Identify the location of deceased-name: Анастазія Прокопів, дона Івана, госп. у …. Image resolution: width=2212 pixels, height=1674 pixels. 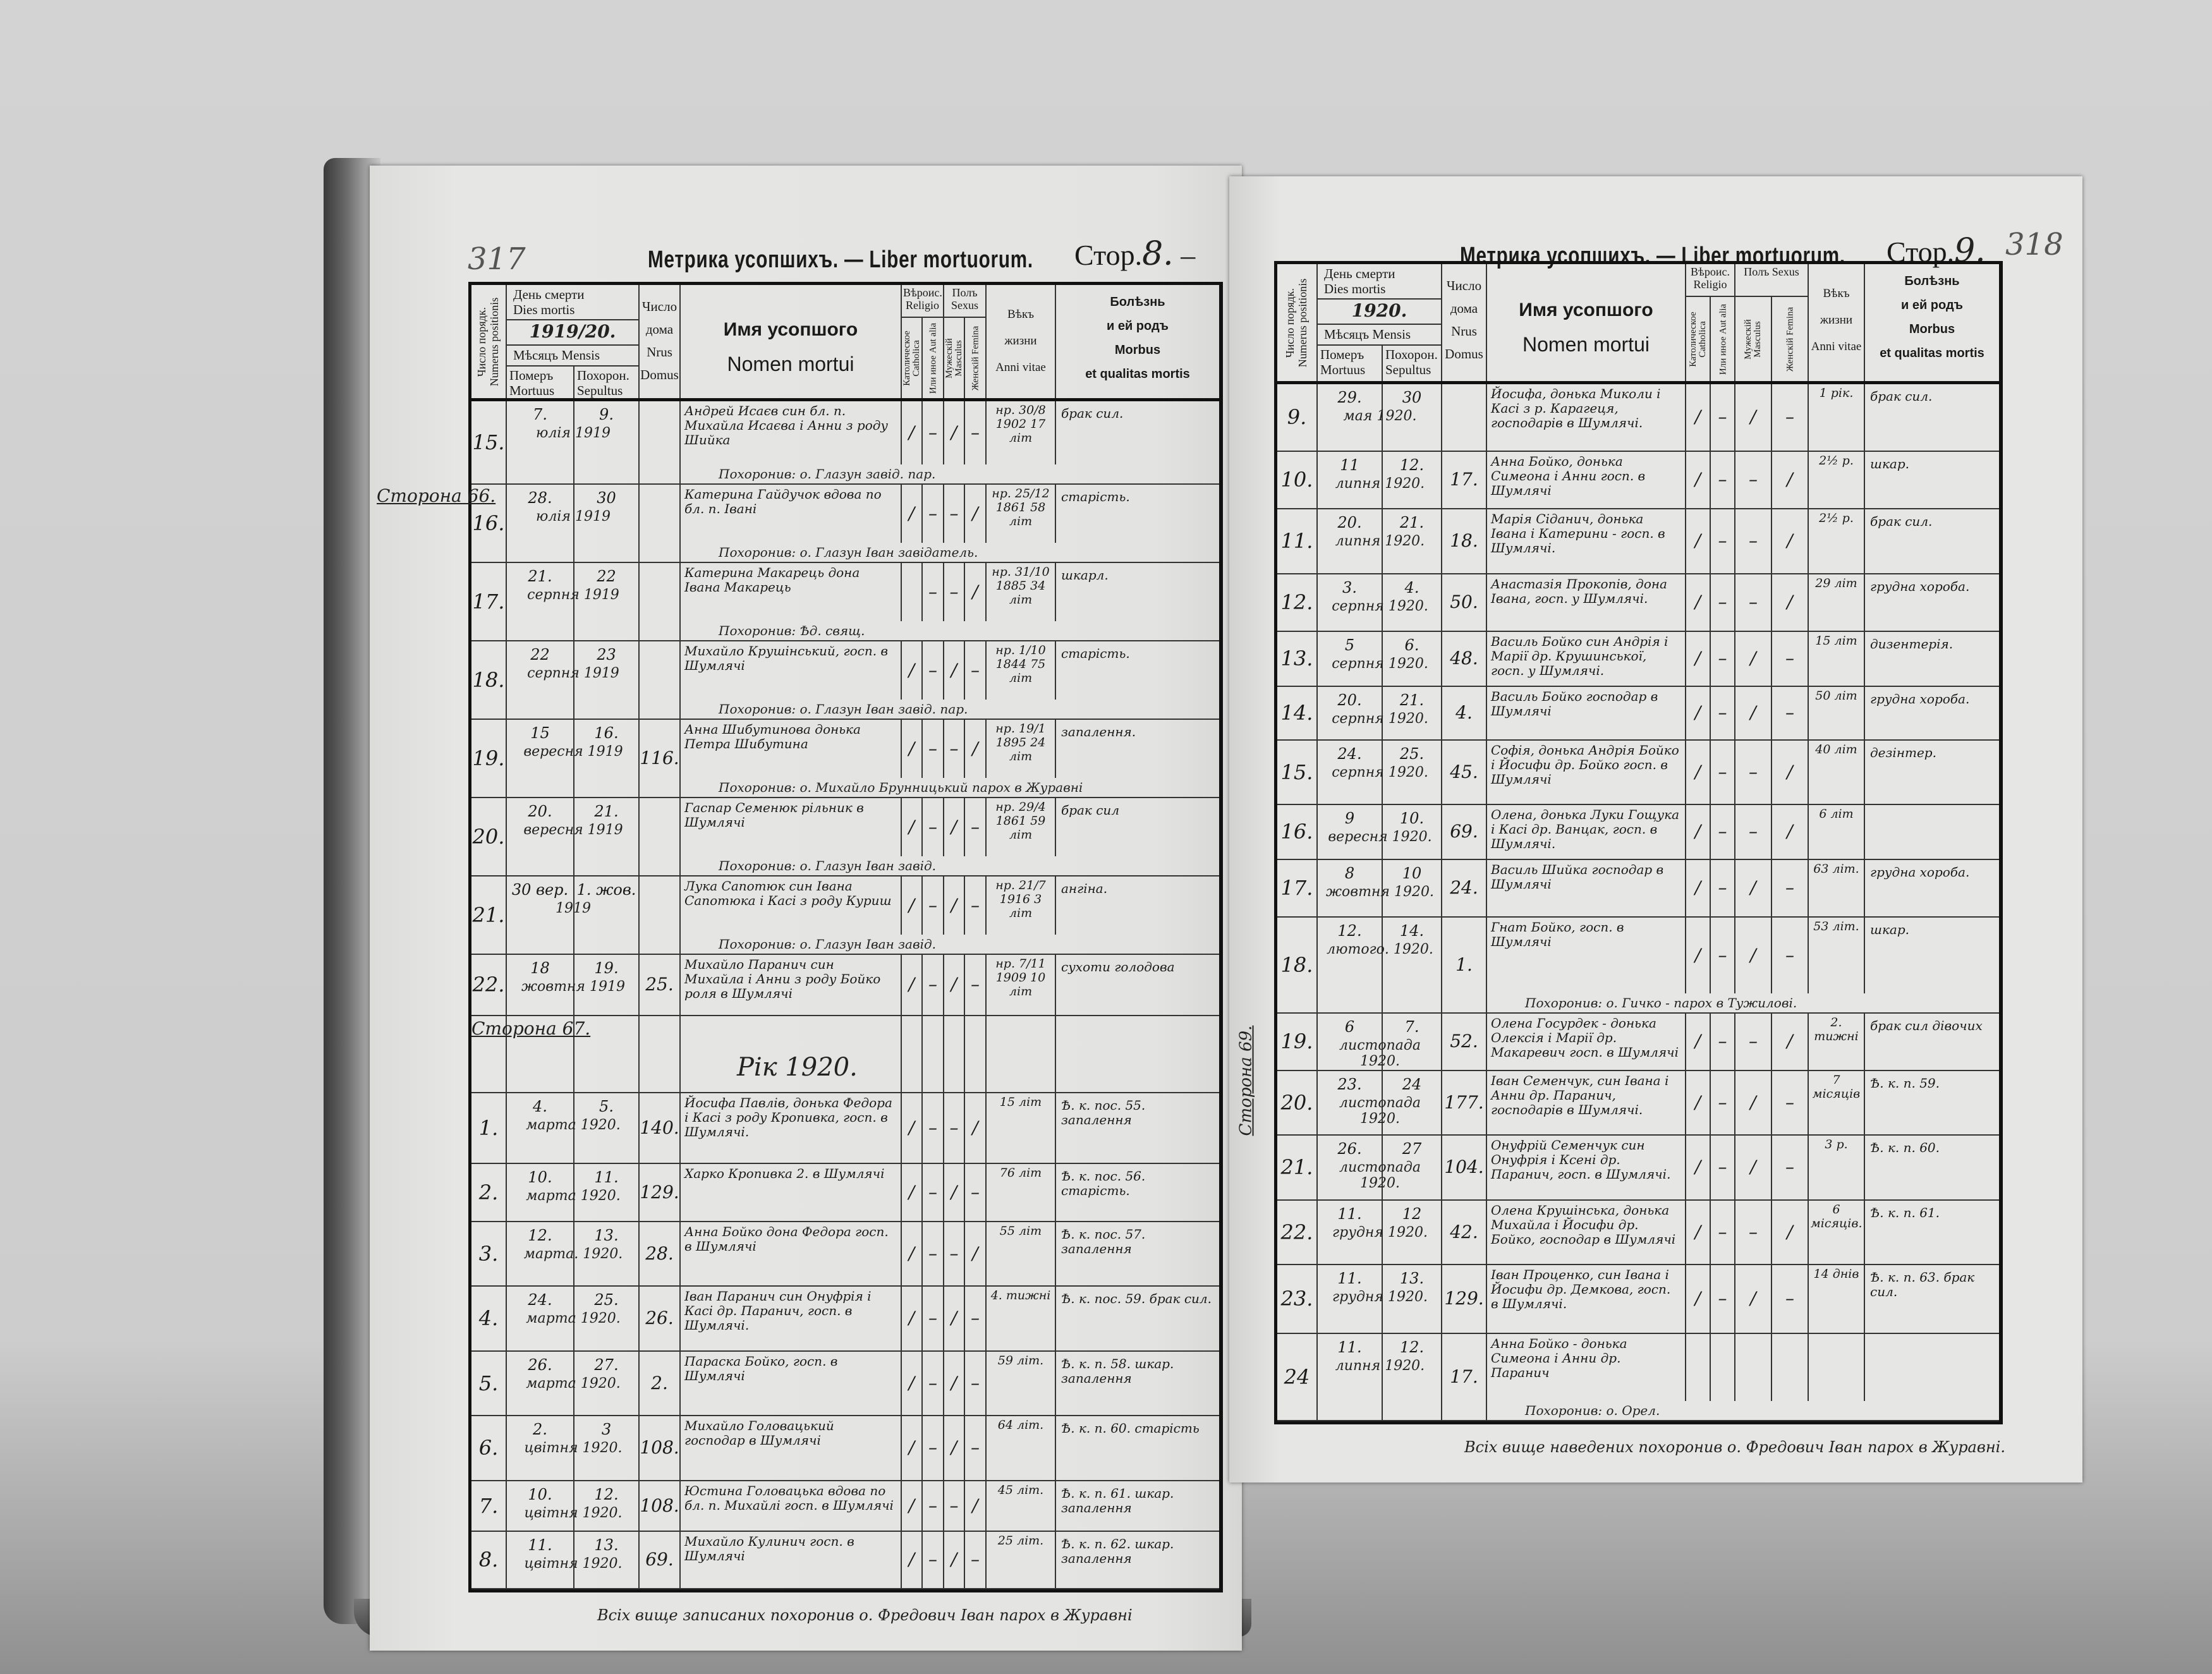
(1586, 602).